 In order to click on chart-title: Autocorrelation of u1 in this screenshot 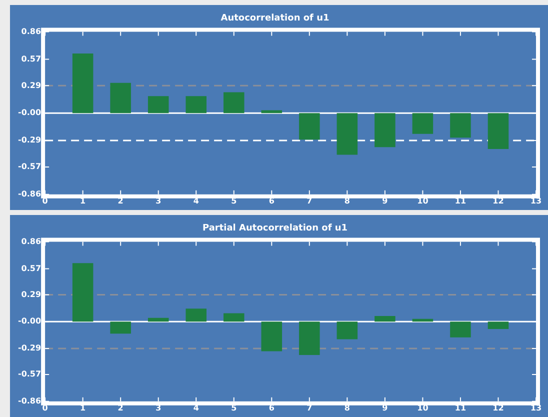, I will do `click(275, 19)`.